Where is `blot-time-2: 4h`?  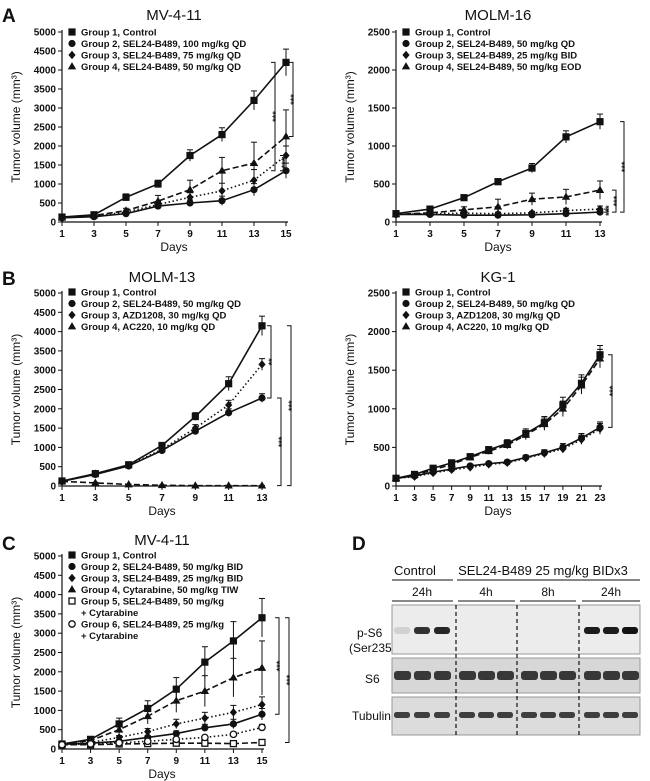 blot-time-2: 4h is located at coordinates (485, 592).